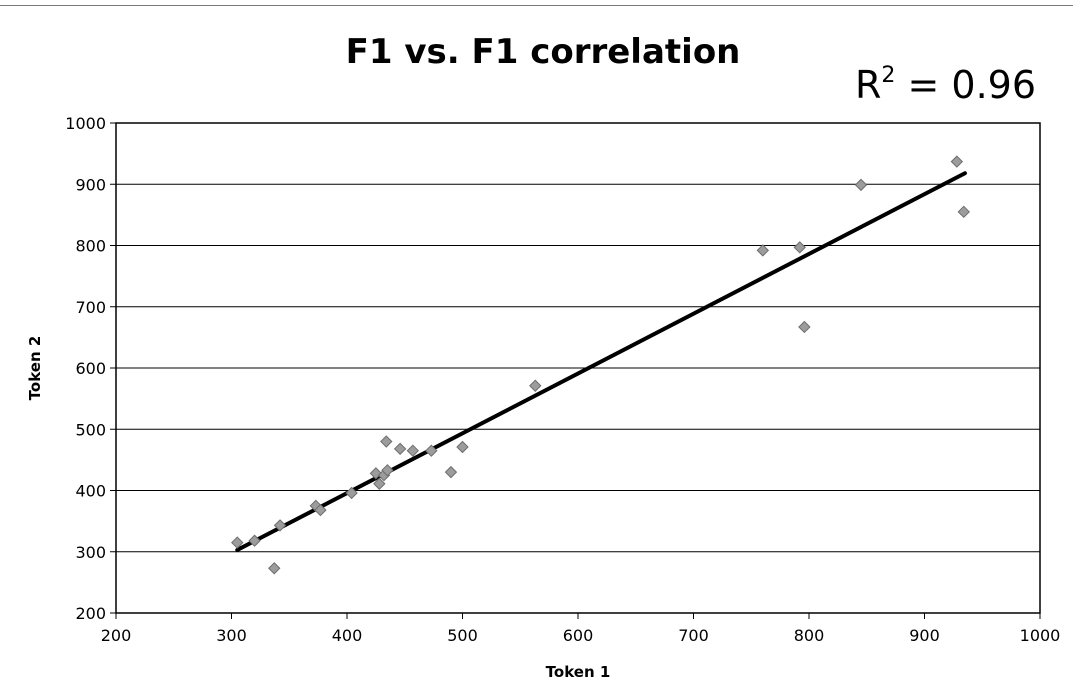  I want to click on y-axis-title: Token 2, so click(35, 368).